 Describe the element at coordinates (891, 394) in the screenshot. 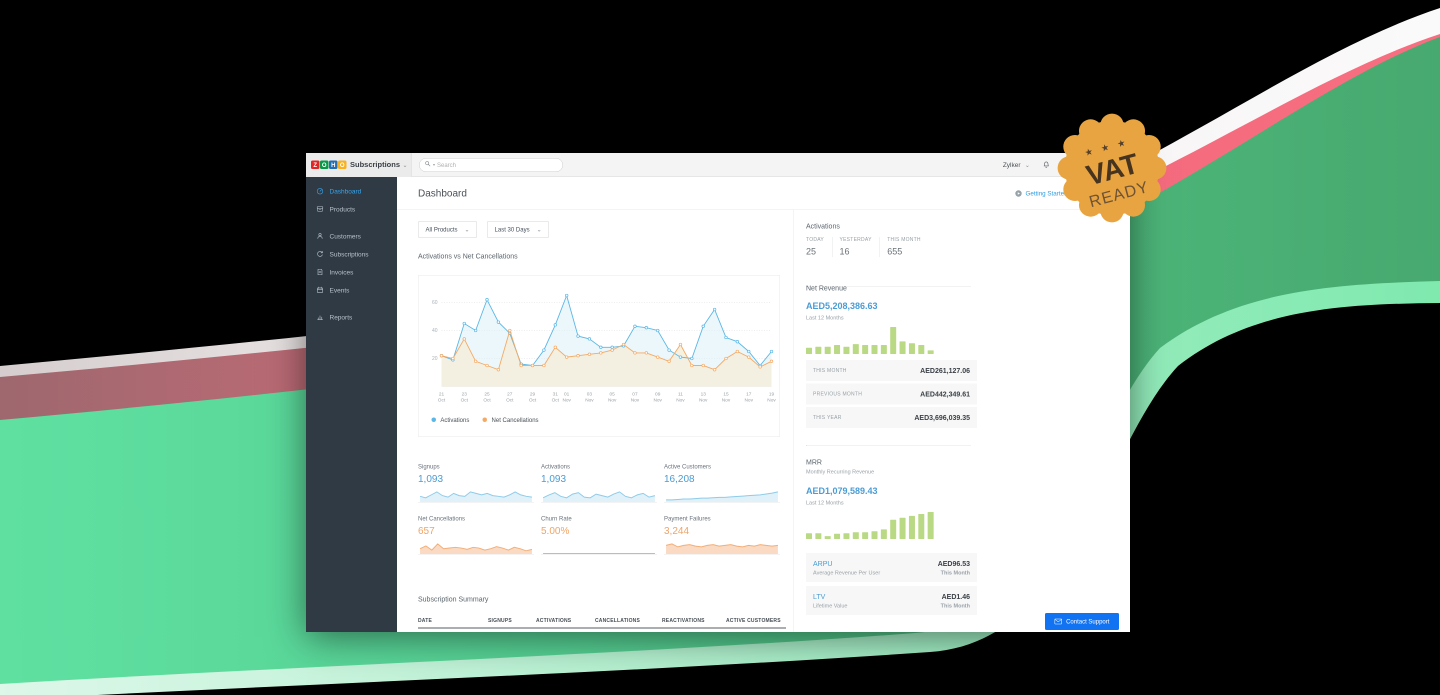

I see `net-revenue-row: PREVIOUS MONTH AED442,349.61` at that location.